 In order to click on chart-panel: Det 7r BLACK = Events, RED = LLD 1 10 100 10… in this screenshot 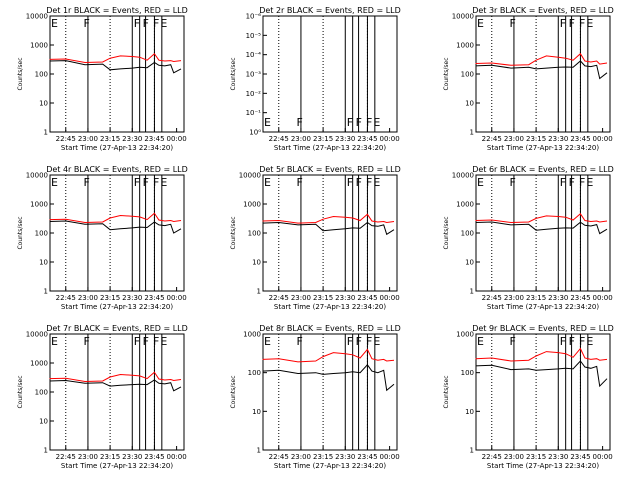, I will do `click(102, 397)`.